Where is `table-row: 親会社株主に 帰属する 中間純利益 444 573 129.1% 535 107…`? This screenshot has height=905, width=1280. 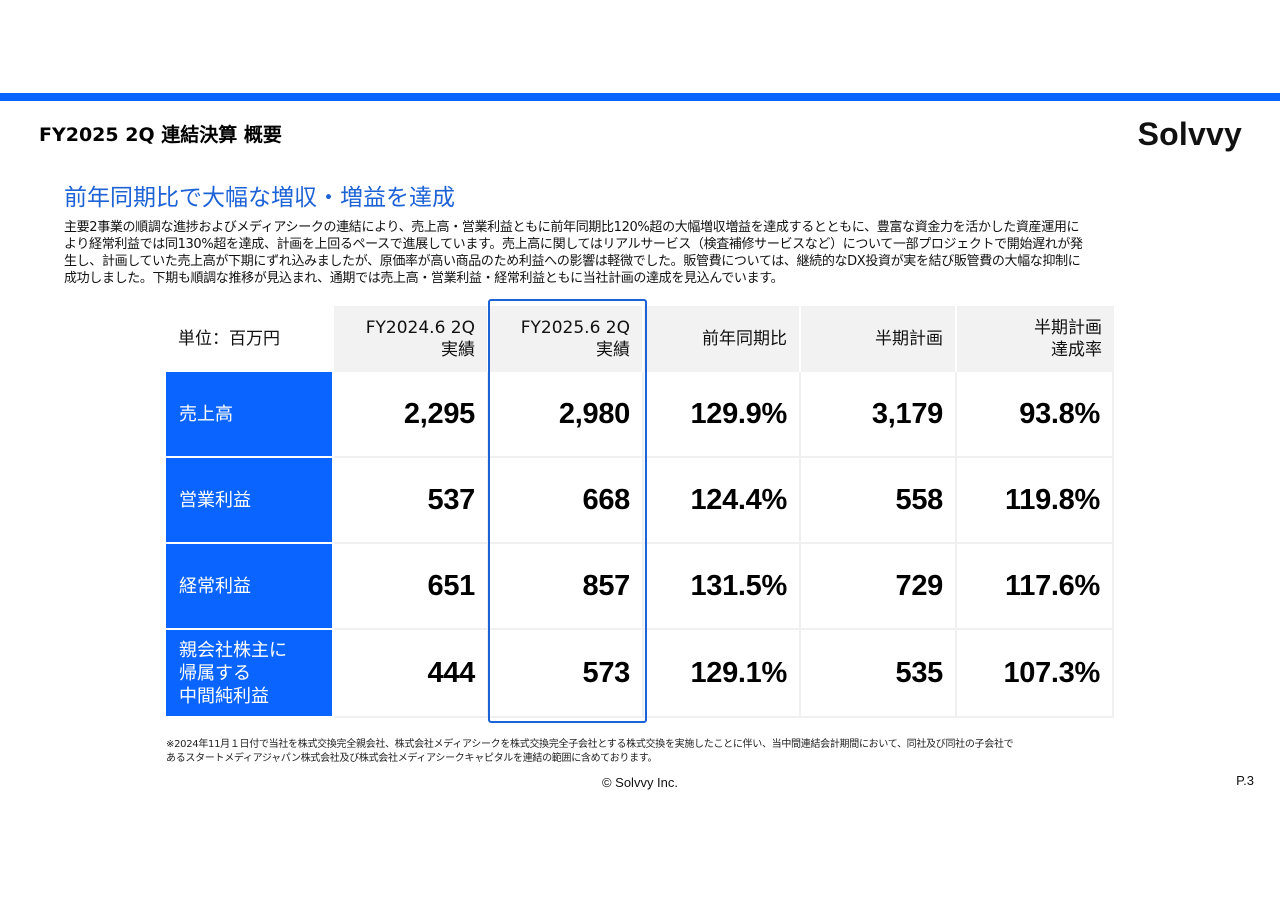
table-row: 親会社株主に 帰属する 中間純利益 444 573 129.1% 535 107… is located at coordinates (640, 674).